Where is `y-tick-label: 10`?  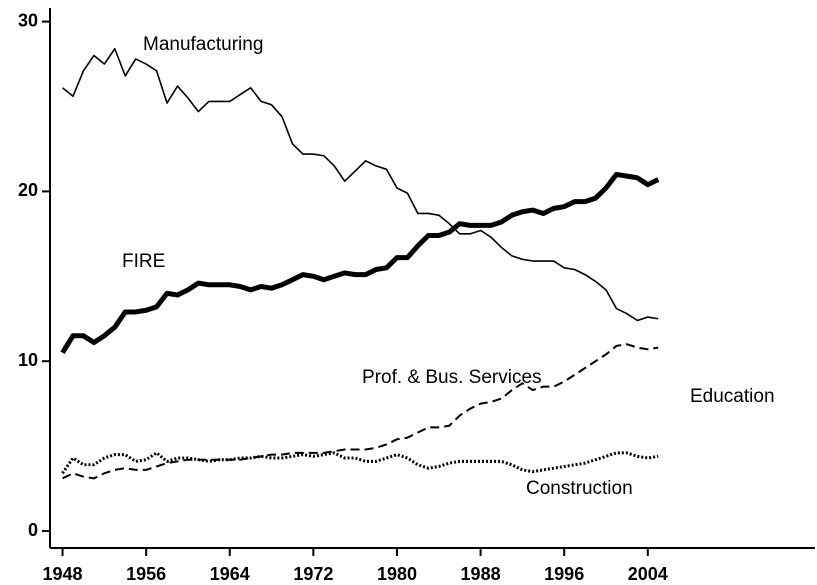
y-tick-label: 10 is located at coordinates (28, 360).